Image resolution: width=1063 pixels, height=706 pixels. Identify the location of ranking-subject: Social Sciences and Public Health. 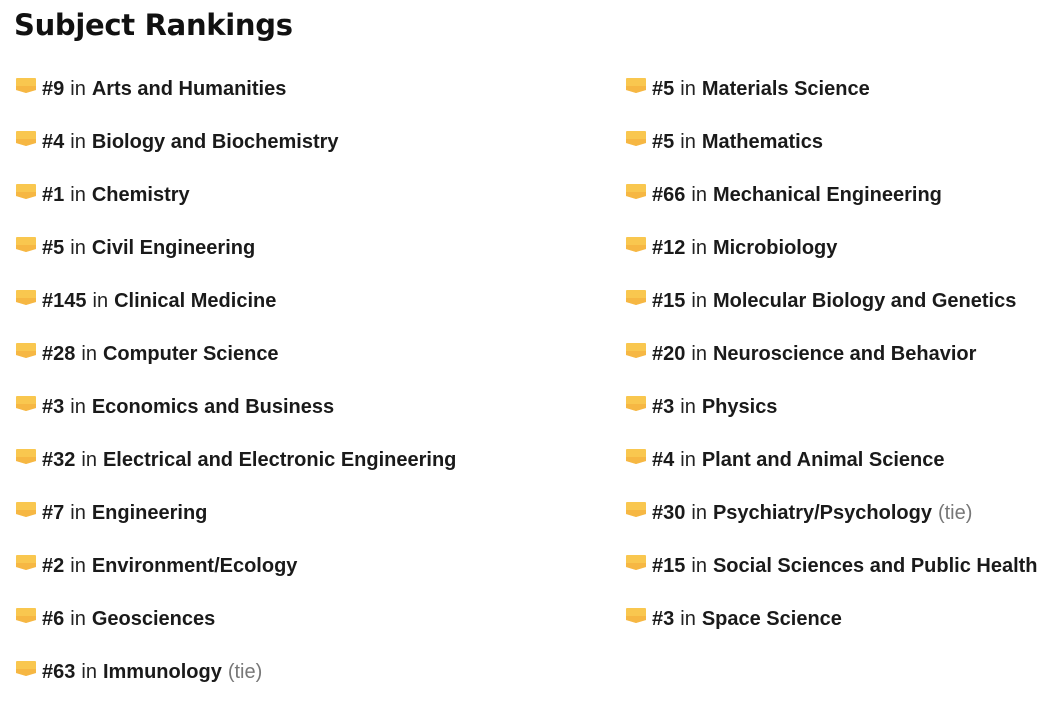
(875, 566).